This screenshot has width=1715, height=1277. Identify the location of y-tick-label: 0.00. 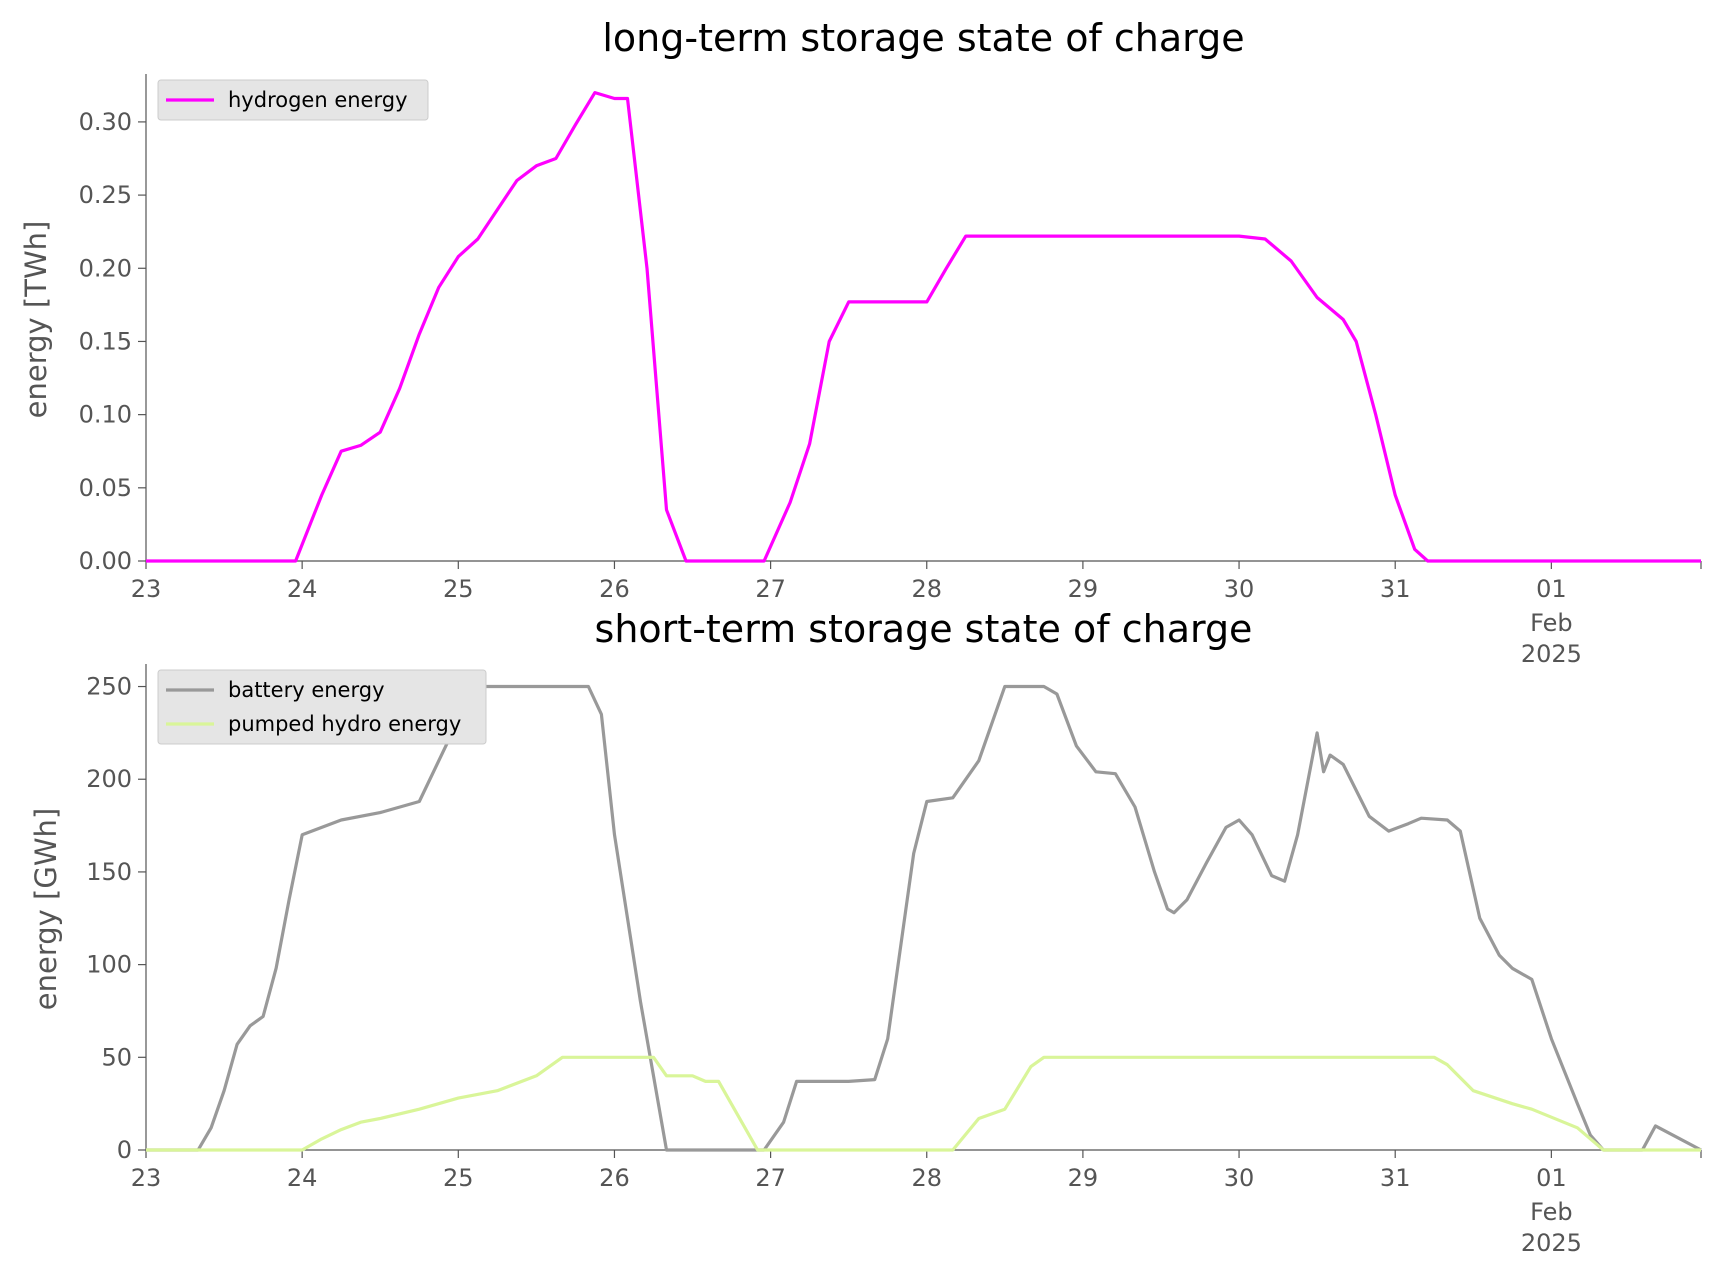
(105, 561).